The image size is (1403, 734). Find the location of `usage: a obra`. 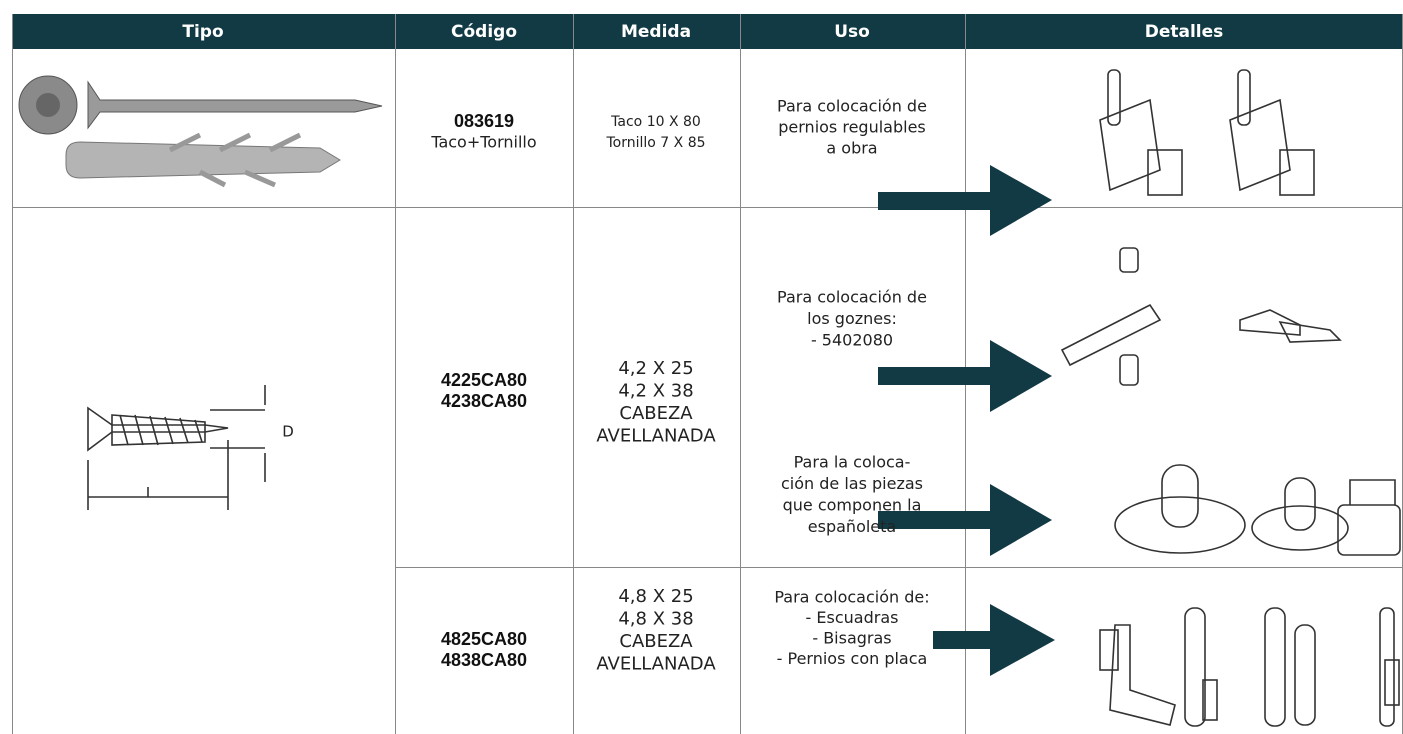

usage: a obra is located at coordinates (851, 148).